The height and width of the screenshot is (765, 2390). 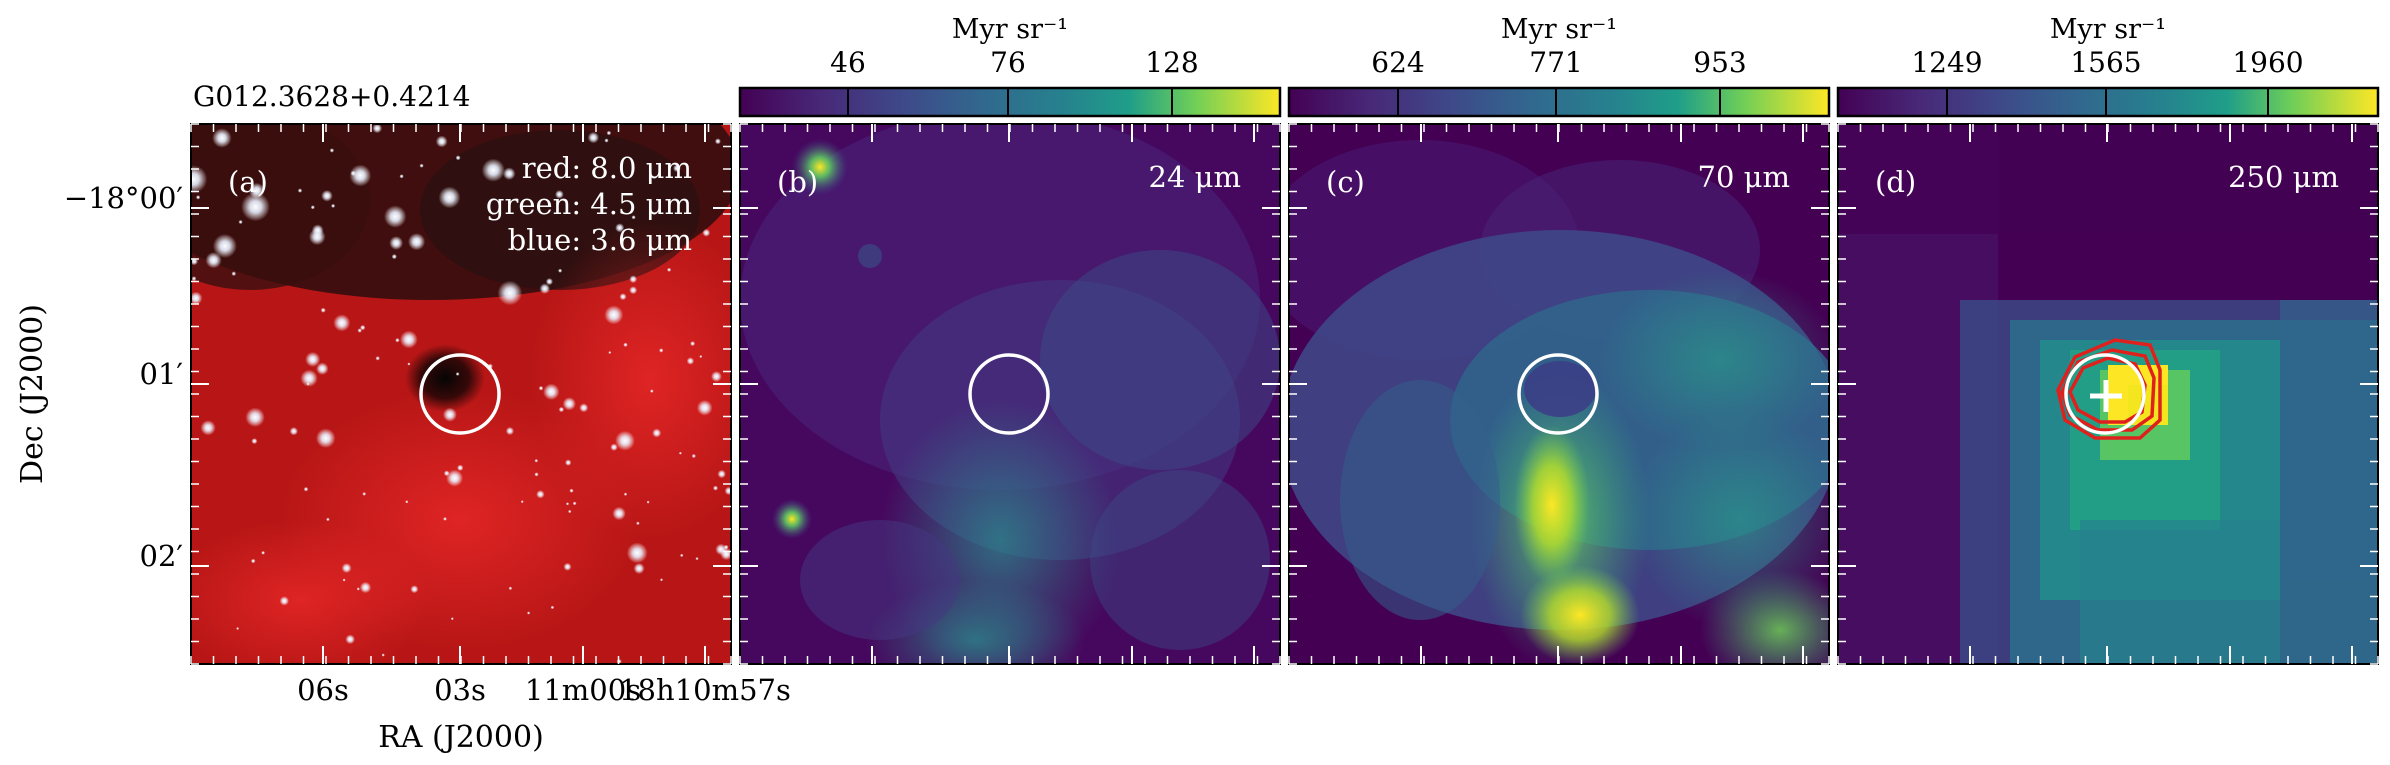 I want to click on panel-d-peak-marker, so click(x=2106, y=396).